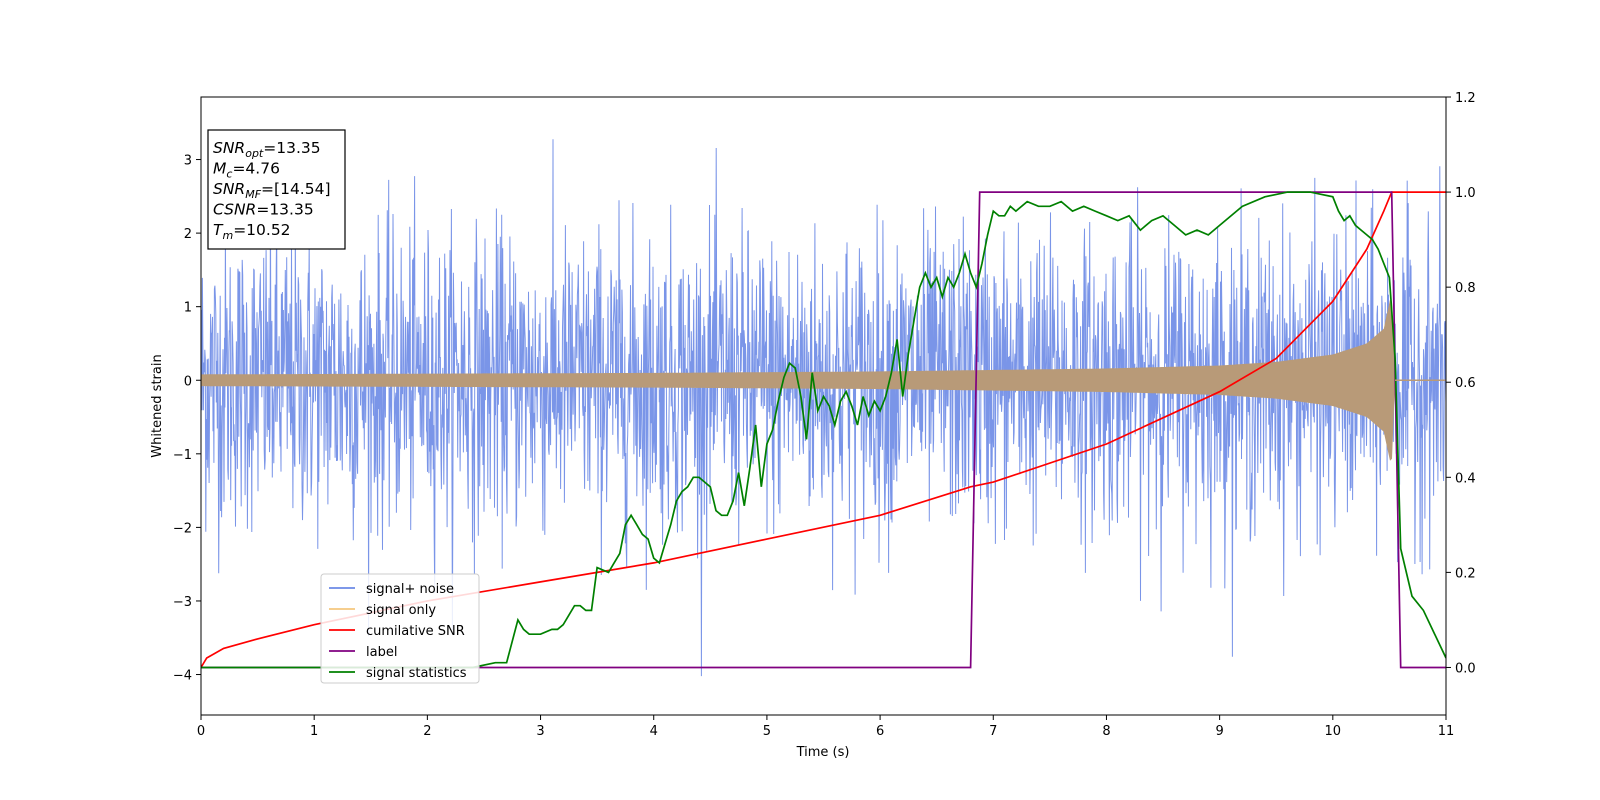 The height and width of the screenshot is (800, 1600). Describe the element at coordinates (993, 731) in the screenshot. I see `x-tick-label: 7` at that location.